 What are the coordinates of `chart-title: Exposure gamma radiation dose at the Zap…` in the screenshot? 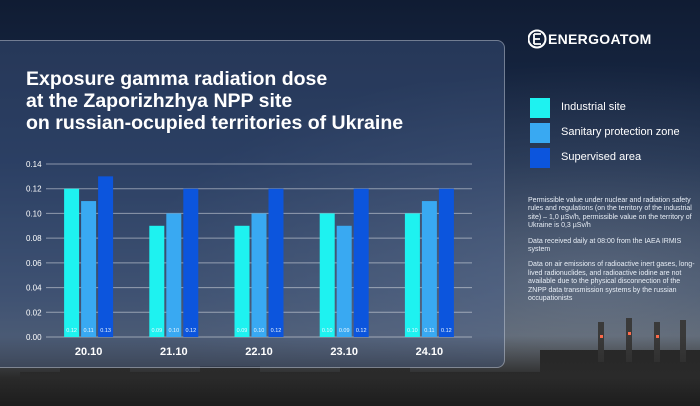 It's located at (261, 101).